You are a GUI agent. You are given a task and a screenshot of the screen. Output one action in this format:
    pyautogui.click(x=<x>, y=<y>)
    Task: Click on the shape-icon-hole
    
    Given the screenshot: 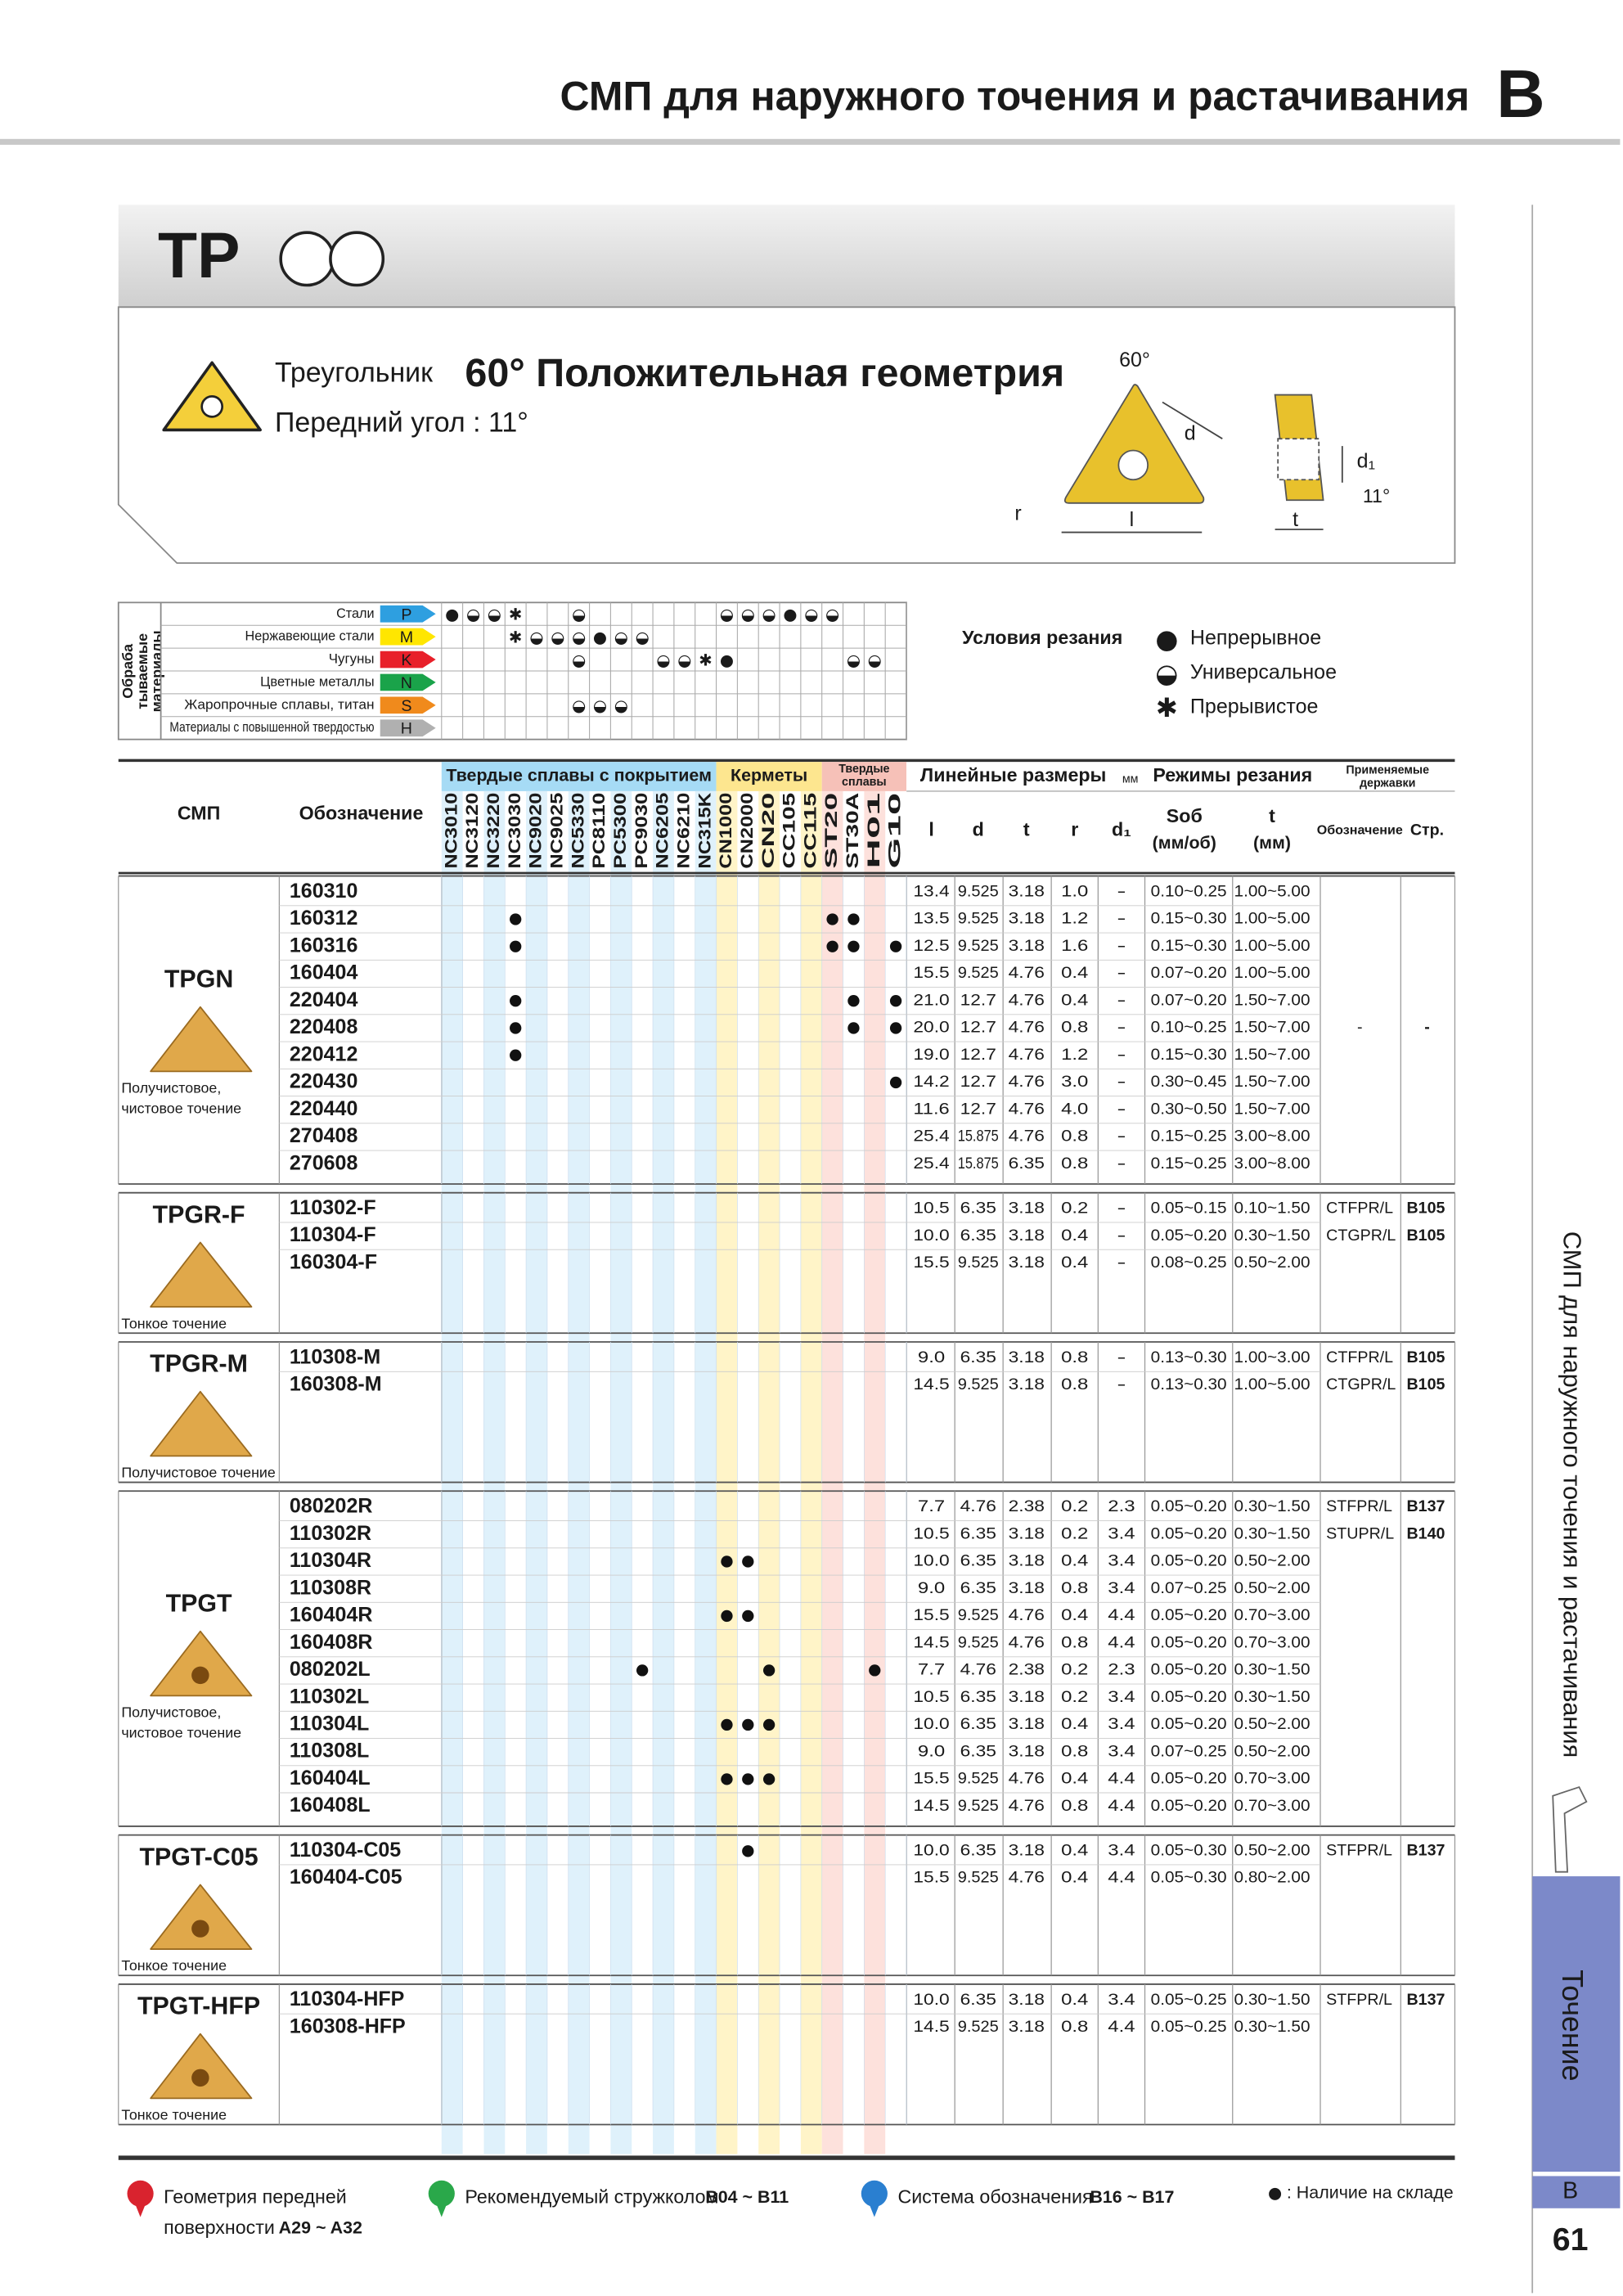 What is the action you would take?
    pyautogui.click(x=212, y=406)
    